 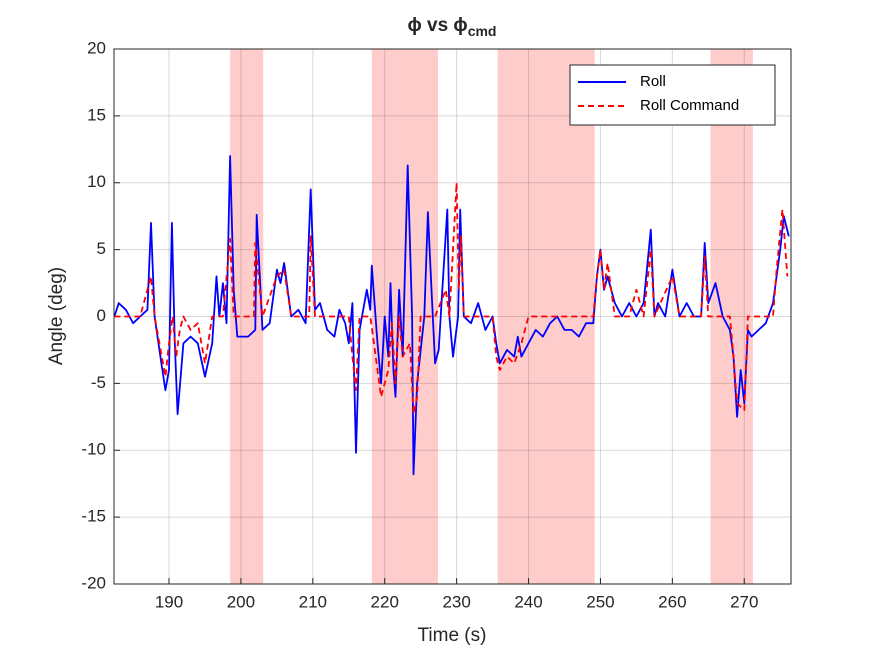 What do you see at coordinates (241, 601) in the screenshot?
I see `x-tick-label: 200` at bounding box center [241, 601].